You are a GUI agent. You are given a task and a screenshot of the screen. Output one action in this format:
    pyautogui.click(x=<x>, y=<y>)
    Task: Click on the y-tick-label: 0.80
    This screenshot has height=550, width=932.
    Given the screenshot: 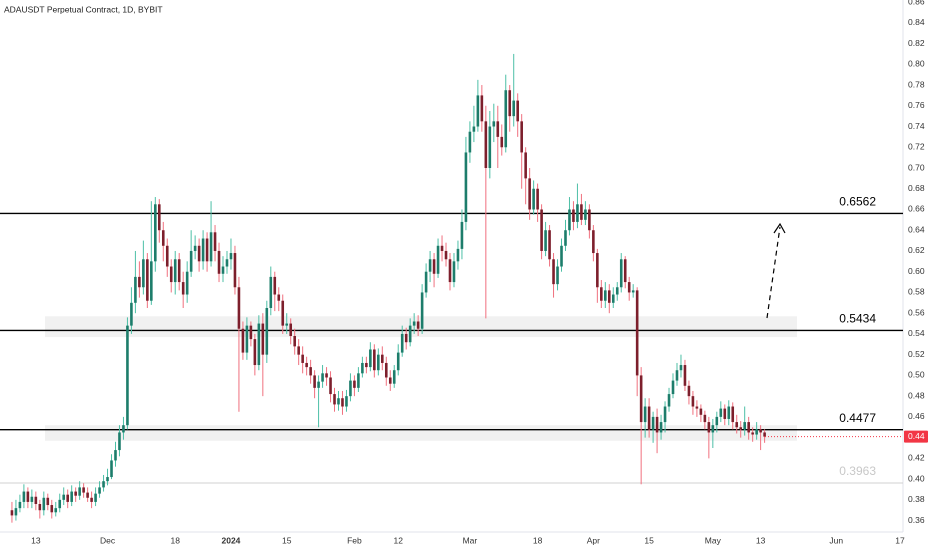 What is the action you would take?
    pyautogui.click(x=916, y=64)
    